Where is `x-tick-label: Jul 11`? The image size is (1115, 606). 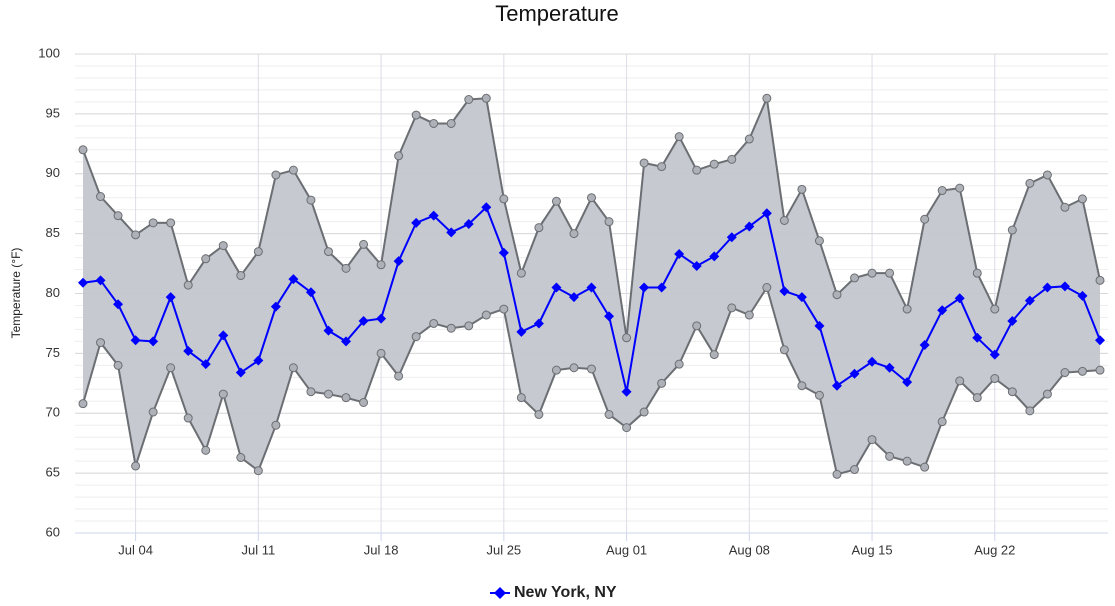
x-tick-label: Jul 11 is located at coordinates (258, 549).